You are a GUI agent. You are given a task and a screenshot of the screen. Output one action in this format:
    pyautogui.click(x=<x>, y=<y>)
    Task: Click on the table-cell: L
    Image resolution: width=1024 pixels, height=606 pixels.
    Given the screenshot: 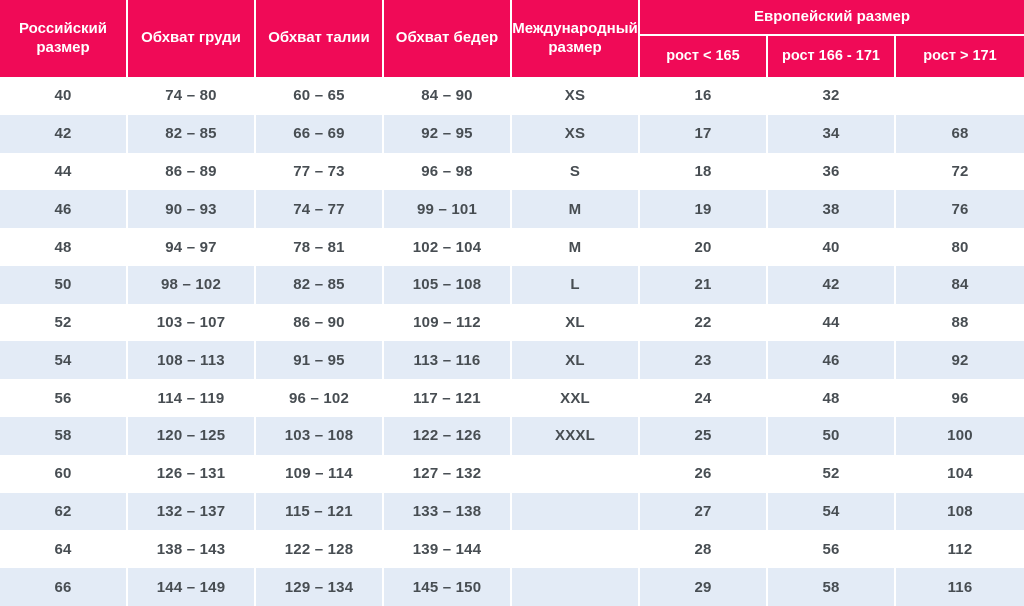 What is the action you would take?
    pyautogui.click(x=576, y=284)
    